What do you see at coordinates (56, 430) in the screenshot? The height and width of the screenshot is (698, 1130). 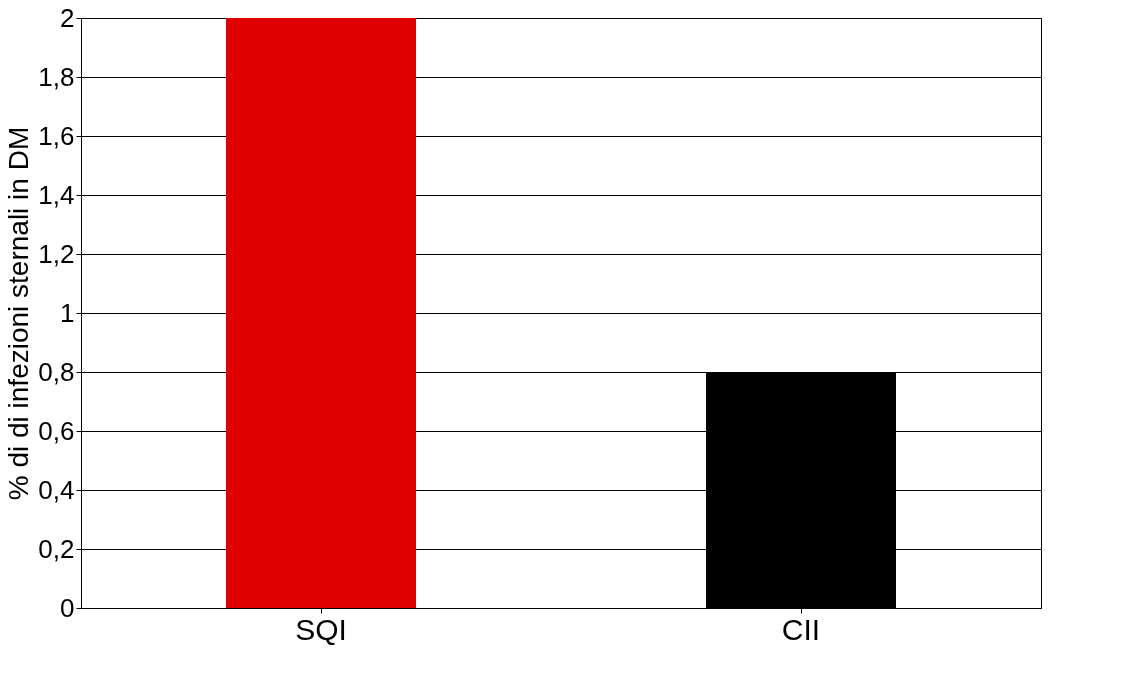 I see `y-tick-label: 0,6` at bounding box center [56, 430].